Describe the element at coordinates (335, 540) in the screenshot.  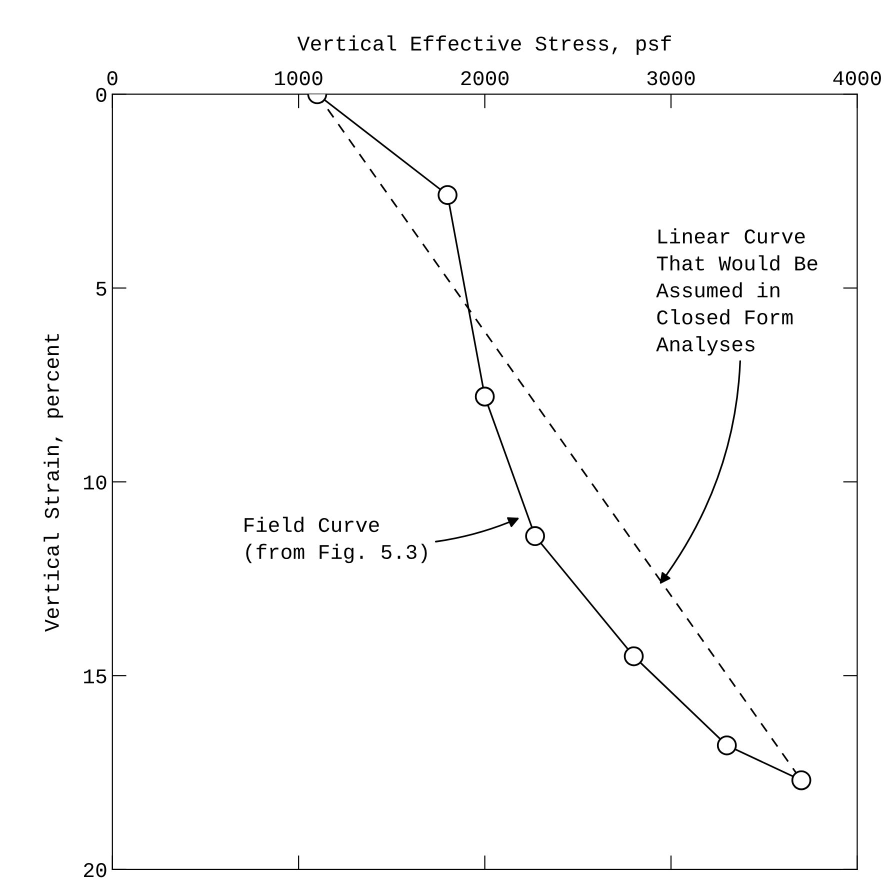
I see `annotation: Field Curve (from Fig. 5.3)` at that location.